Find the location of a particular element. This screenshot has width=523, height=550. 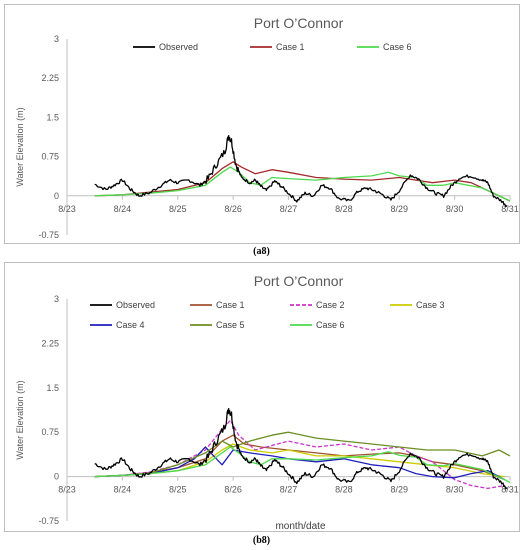

x-axis-label: month/date is located at coordinates (300, 526).